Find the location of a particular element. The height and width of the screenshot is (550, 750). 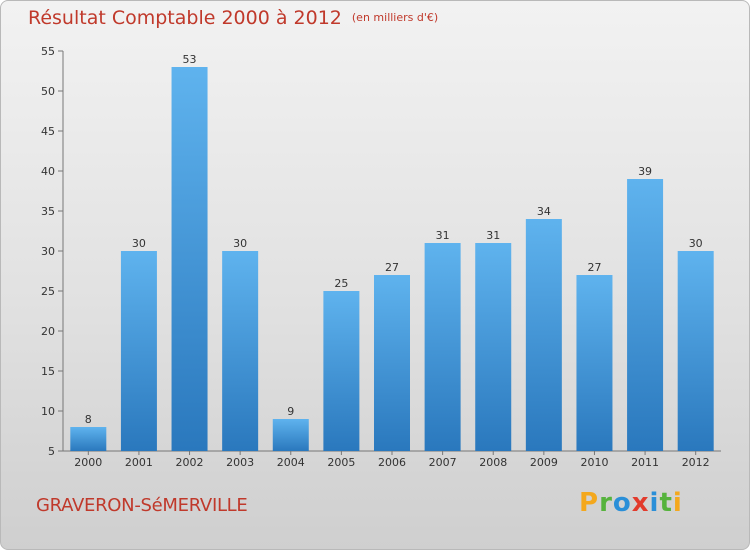

y-tick-label: 30 is located at coordinates (48, 251).